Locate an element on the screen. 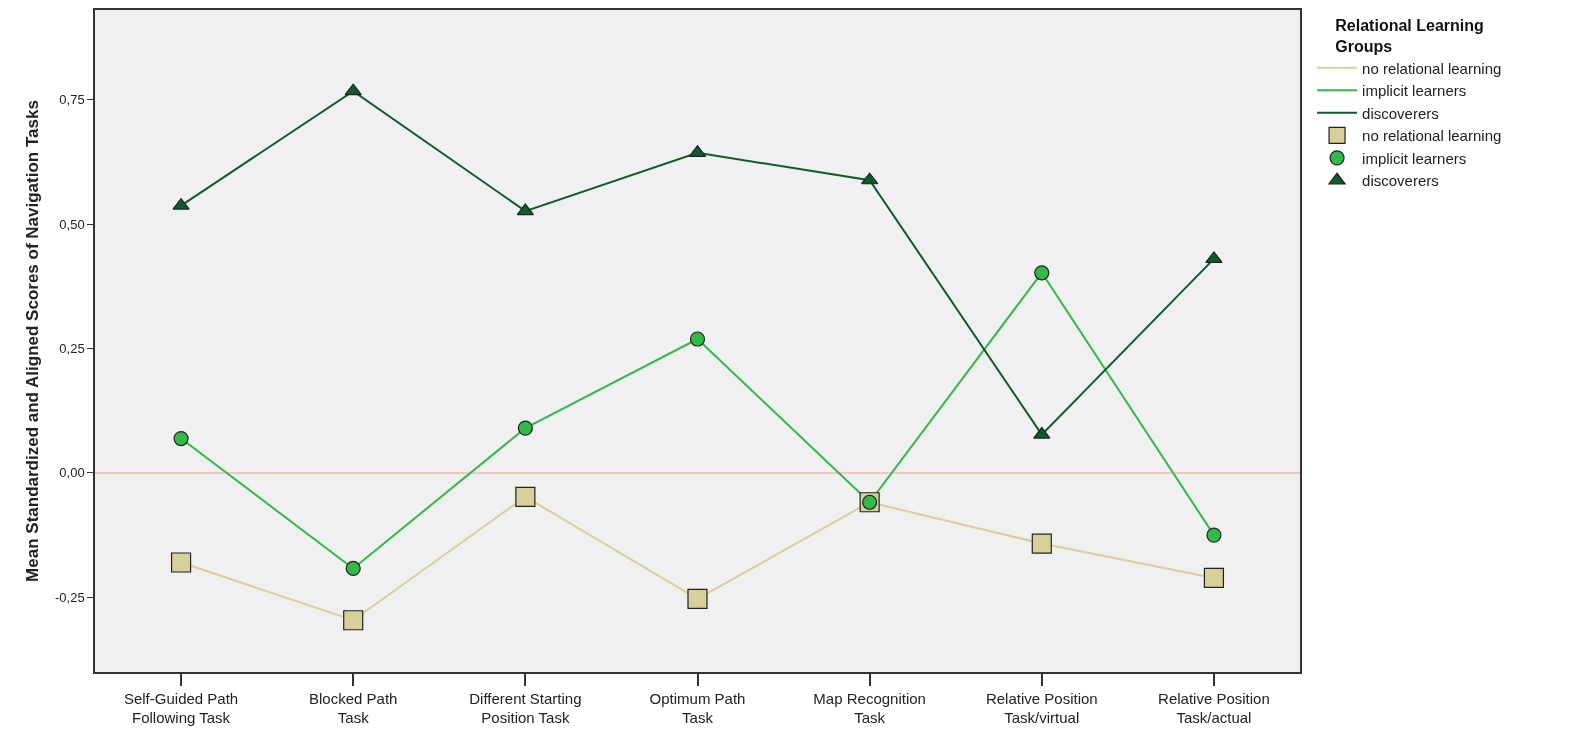 This screenshot has height=742, width=1585. x-tick-label: Map Recognition Task is located at coordinates (869, 708).